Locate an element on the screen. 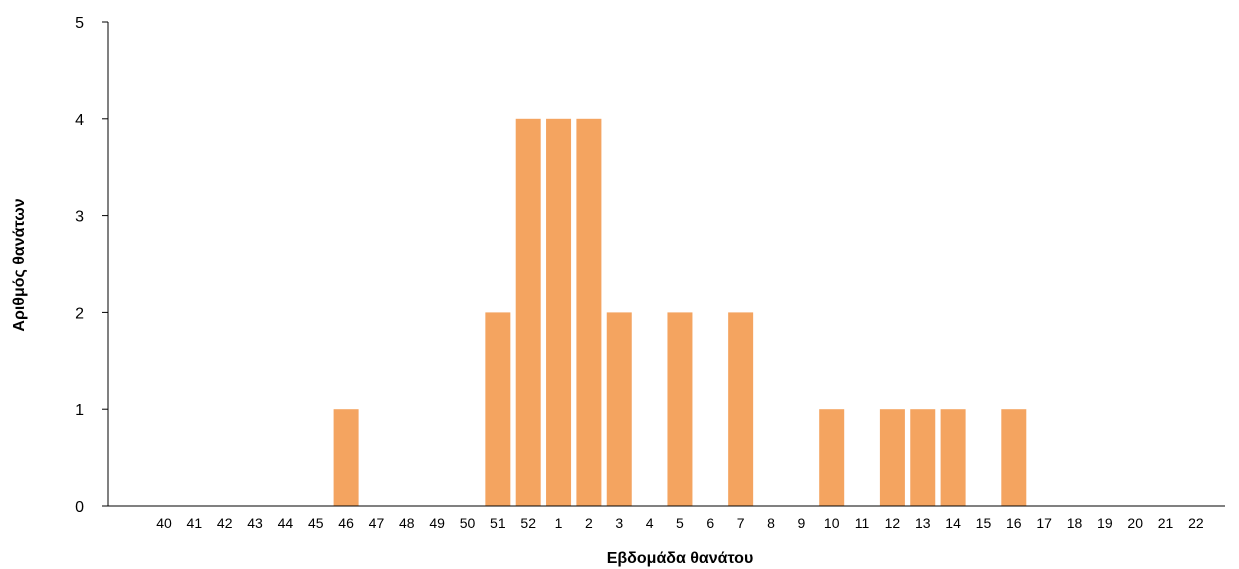 The image size is (1239, 569). x-tick-label: 20 is located at coordinates (1135, 523).